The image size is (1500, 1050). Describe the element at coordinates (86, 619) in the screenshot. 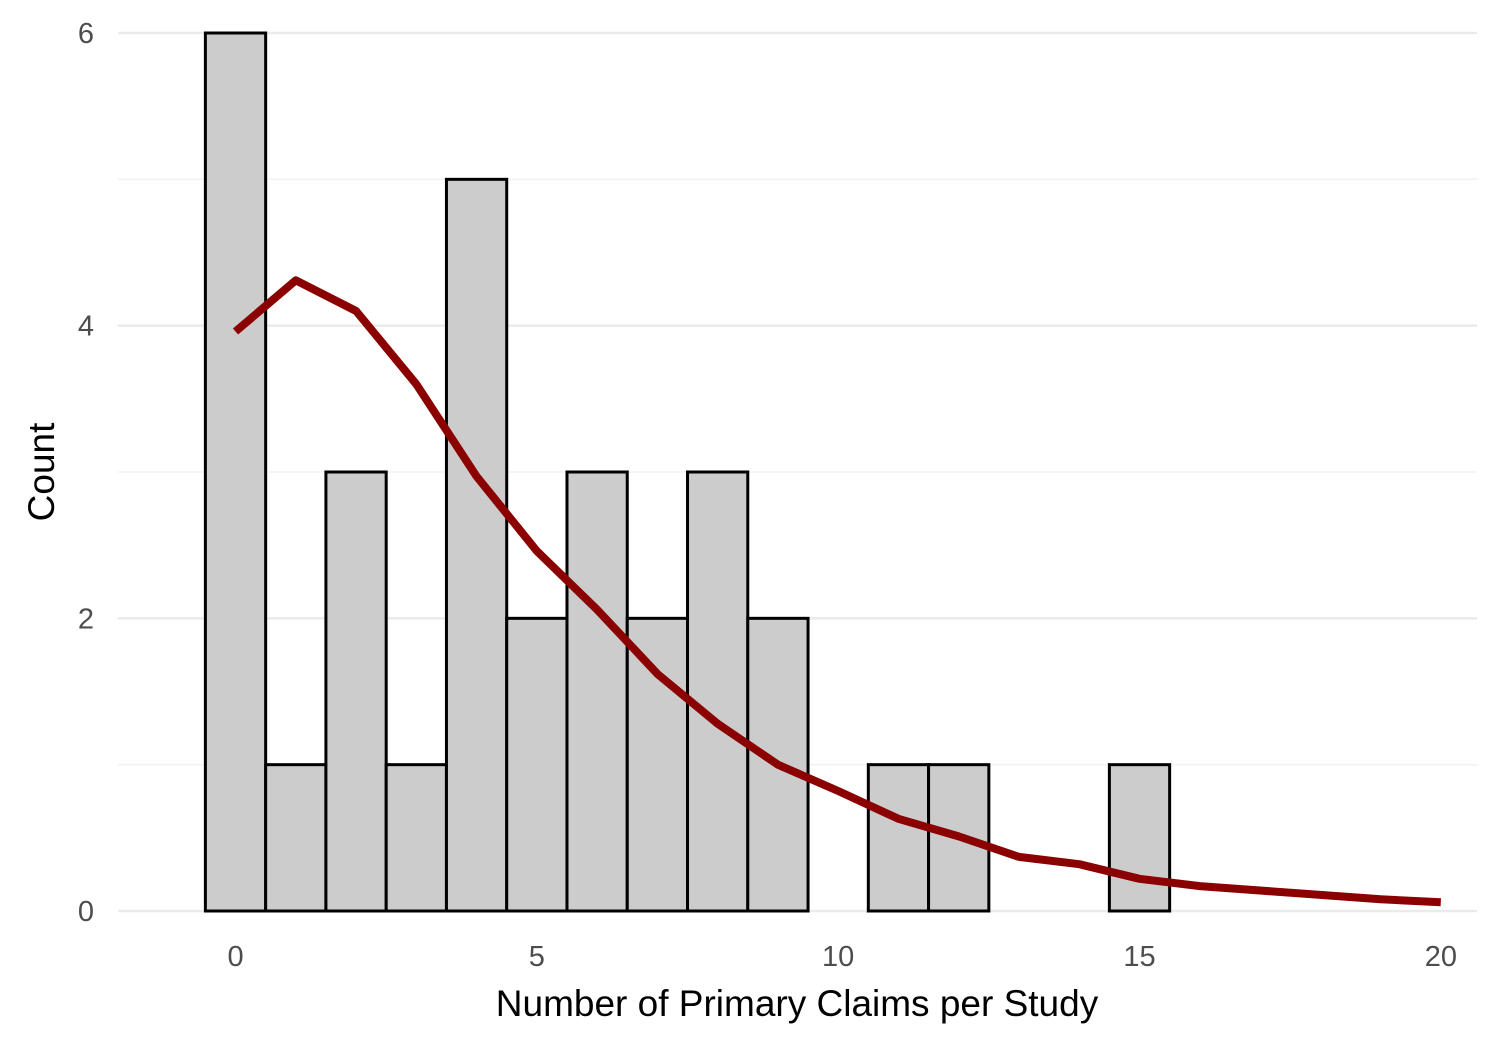

I see `y-tick-label: 2` at that location.